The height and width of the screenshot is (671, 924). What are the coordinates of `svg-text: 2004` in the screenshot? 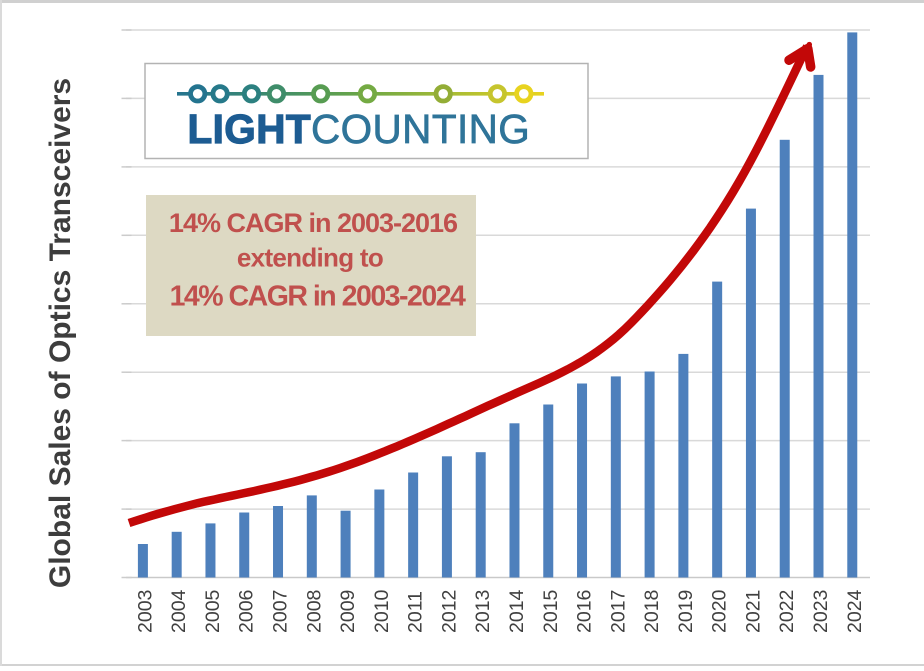 It's located at (179, 611).